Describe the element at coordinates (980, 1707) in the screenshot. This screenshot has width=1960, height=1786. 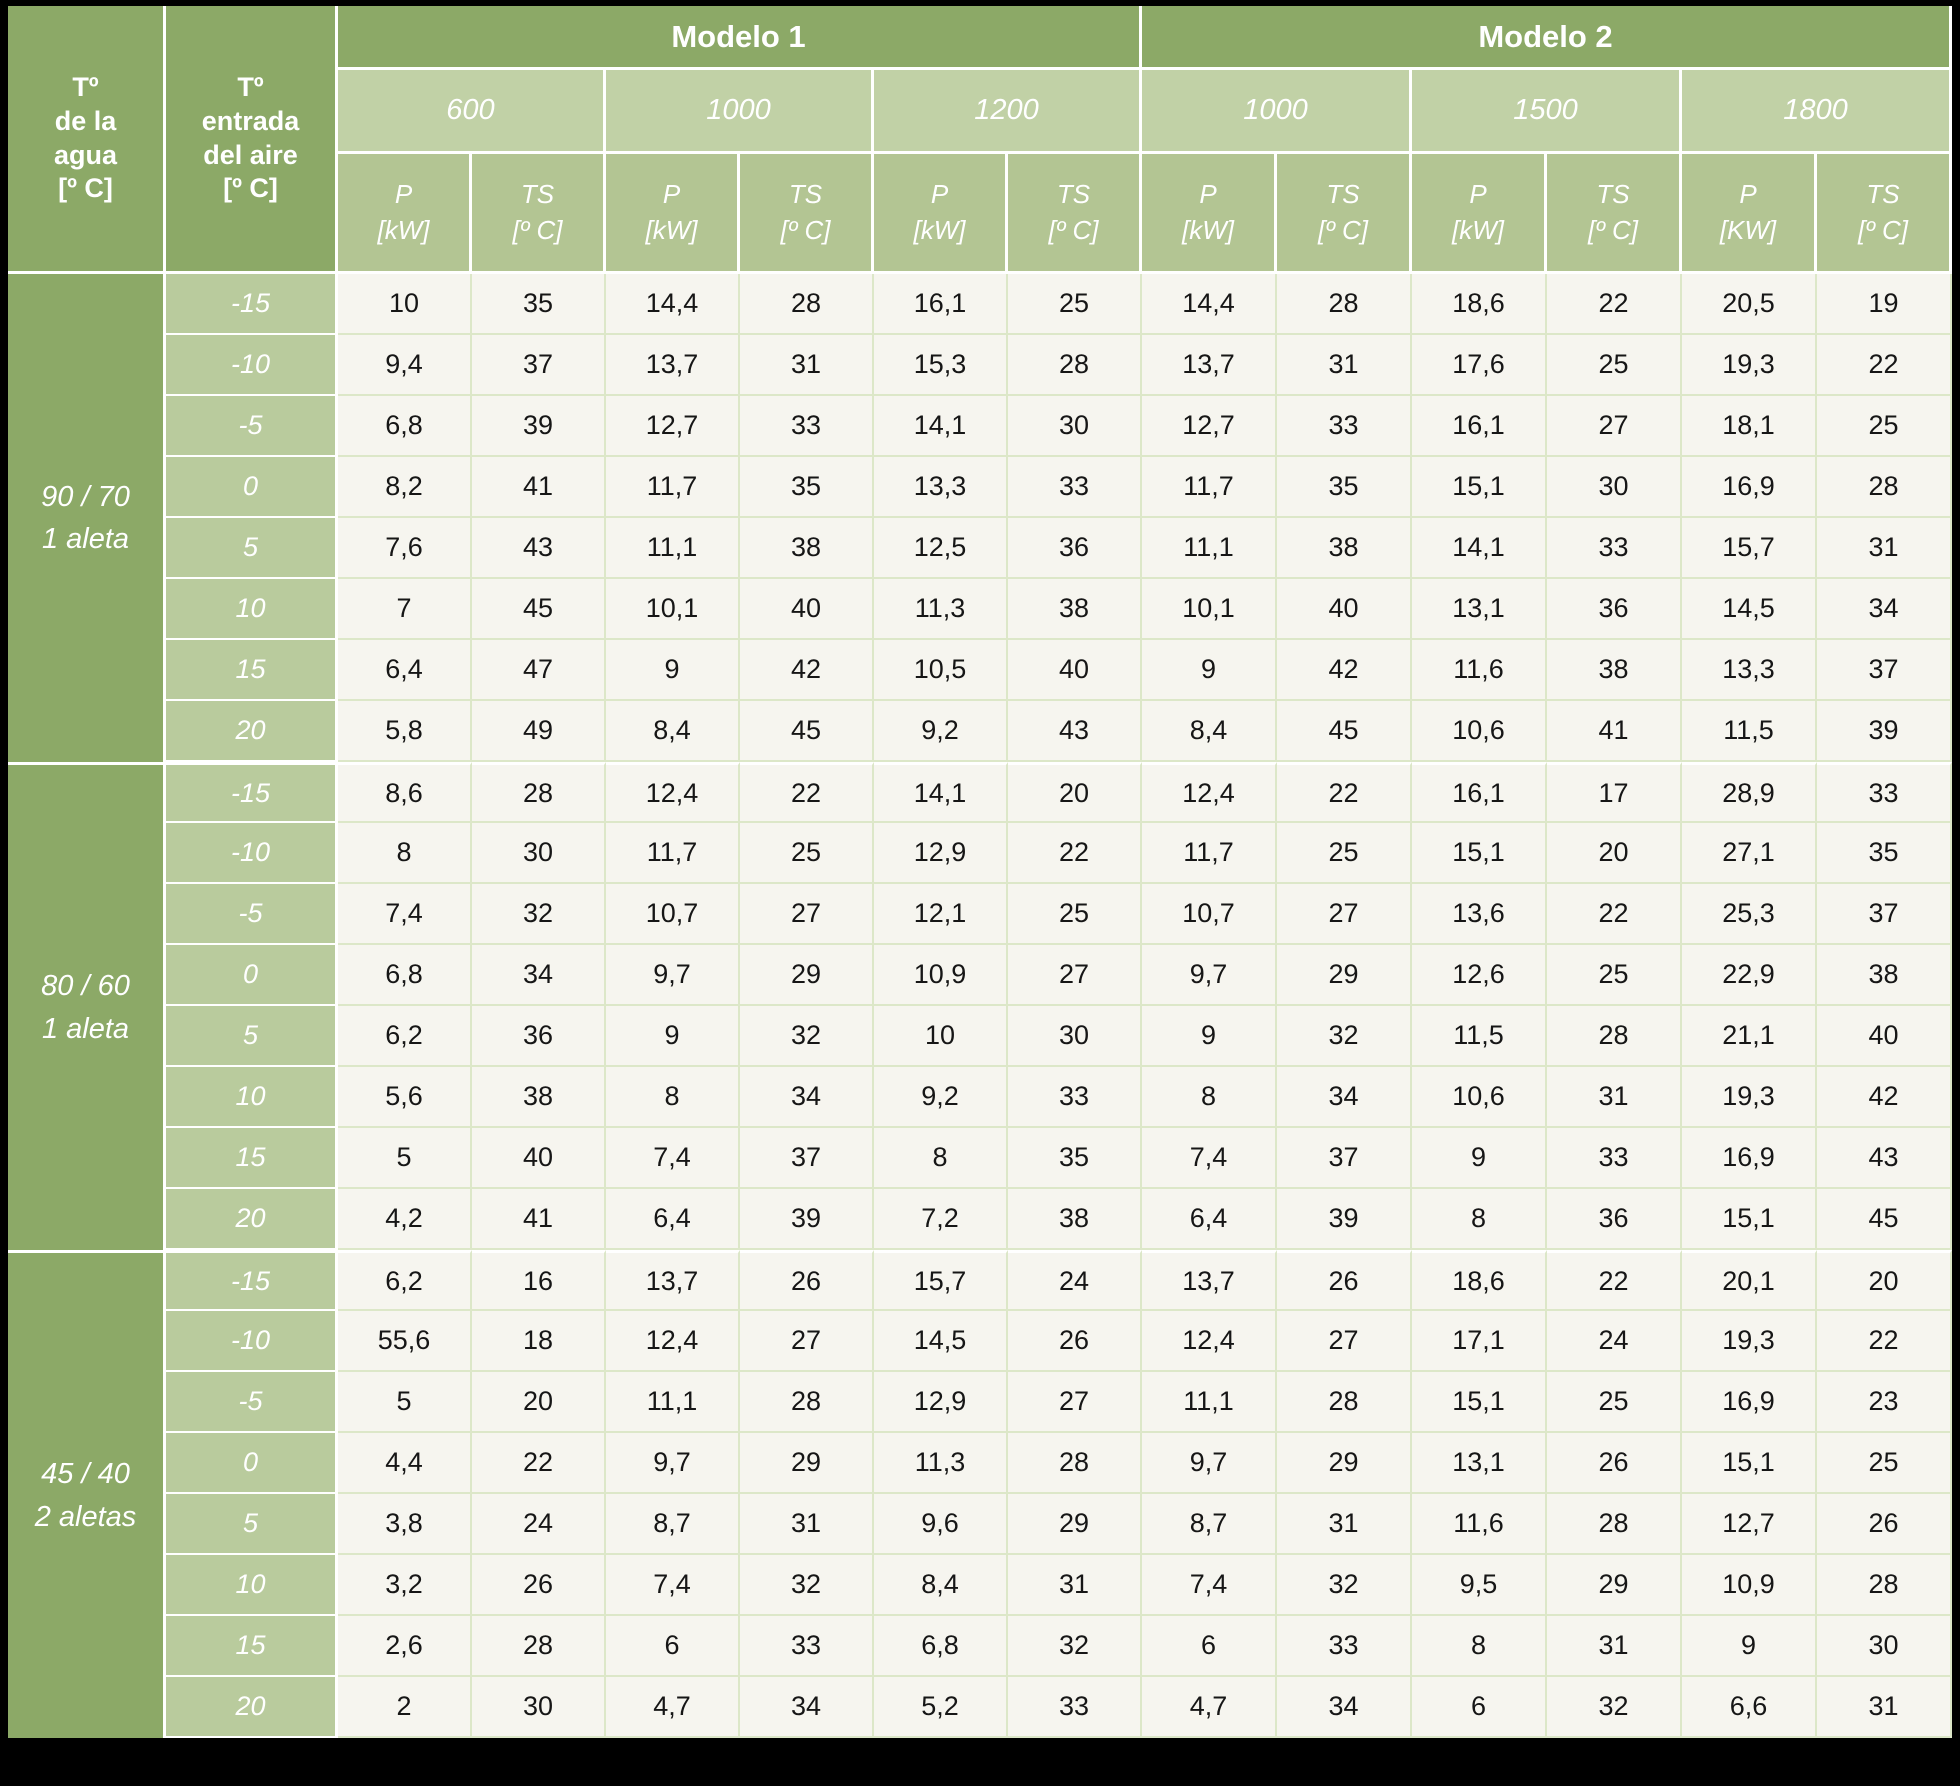
I see `table-row: 20 2 30 4,7 34 5,2 33 4,7 34 6 32 6,6 31` at that location.